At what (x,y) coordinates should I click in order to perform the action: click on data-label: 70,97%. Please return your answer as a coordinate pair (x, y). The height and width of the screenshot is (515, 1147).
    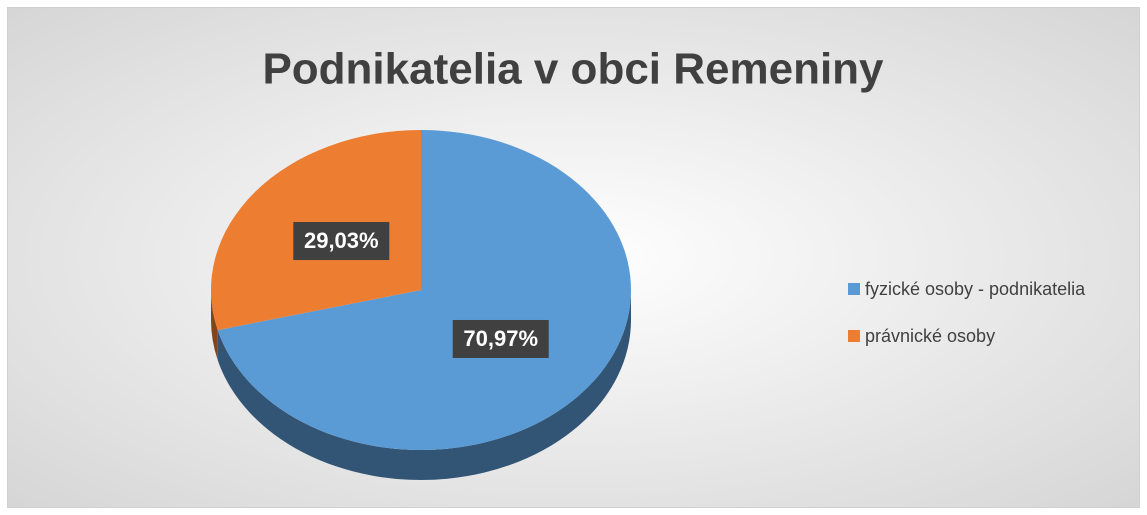
    Looking at the image, I should click on (500, 338).